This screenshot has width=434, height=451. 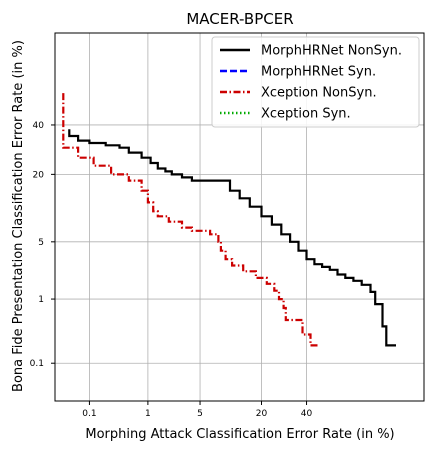 I want to click on x-tick-label: 20, so click(x=262, y=414).